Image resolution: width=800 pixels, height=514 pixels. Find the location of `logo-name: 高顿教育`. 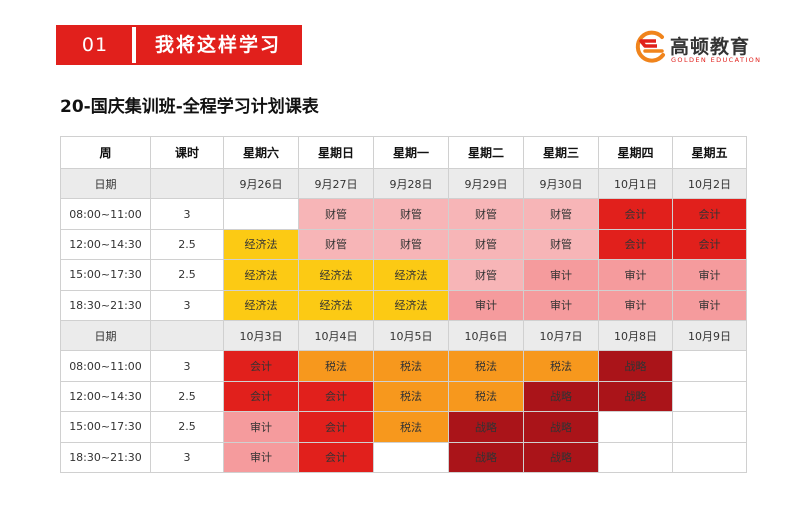

logo-name: 高顿教育 is located at coordinates (710, 47).